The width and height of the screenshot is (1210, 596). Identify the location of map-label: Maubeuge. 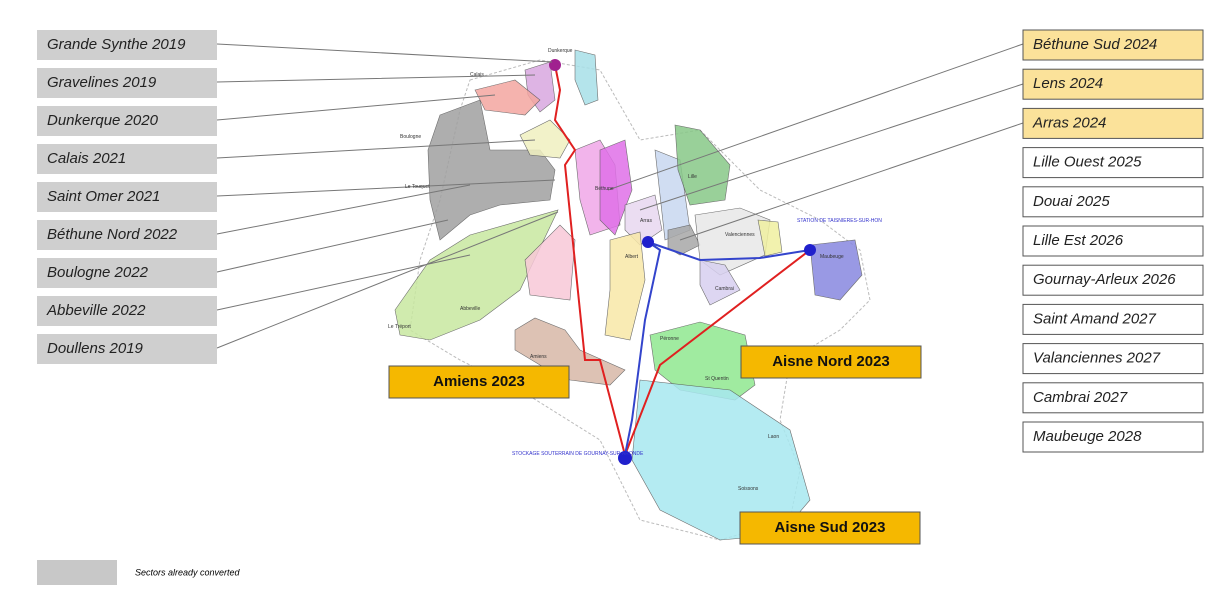
(832, 257).